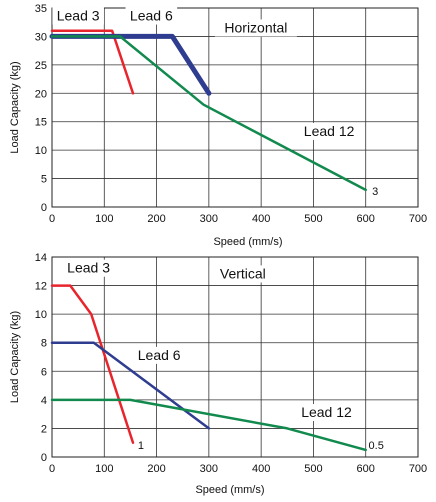 Image resolution: width=436 pixels, height=502 pixels. I want to click on y-tick-label: 8, so click(44, 344).